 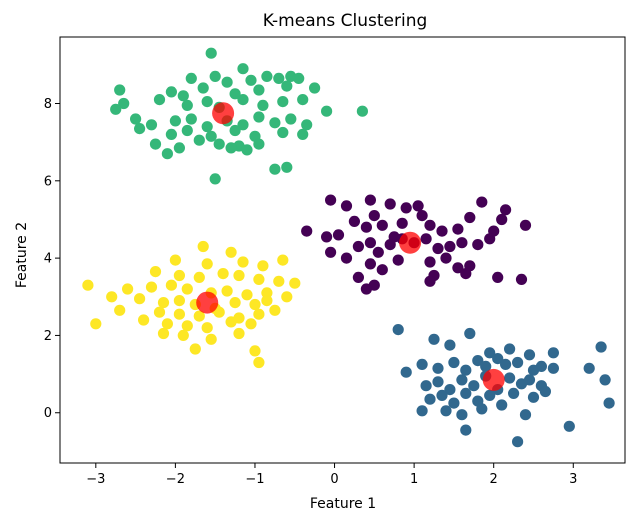 I want to click on x-tick-label: −1, so click(x=254, y=479).